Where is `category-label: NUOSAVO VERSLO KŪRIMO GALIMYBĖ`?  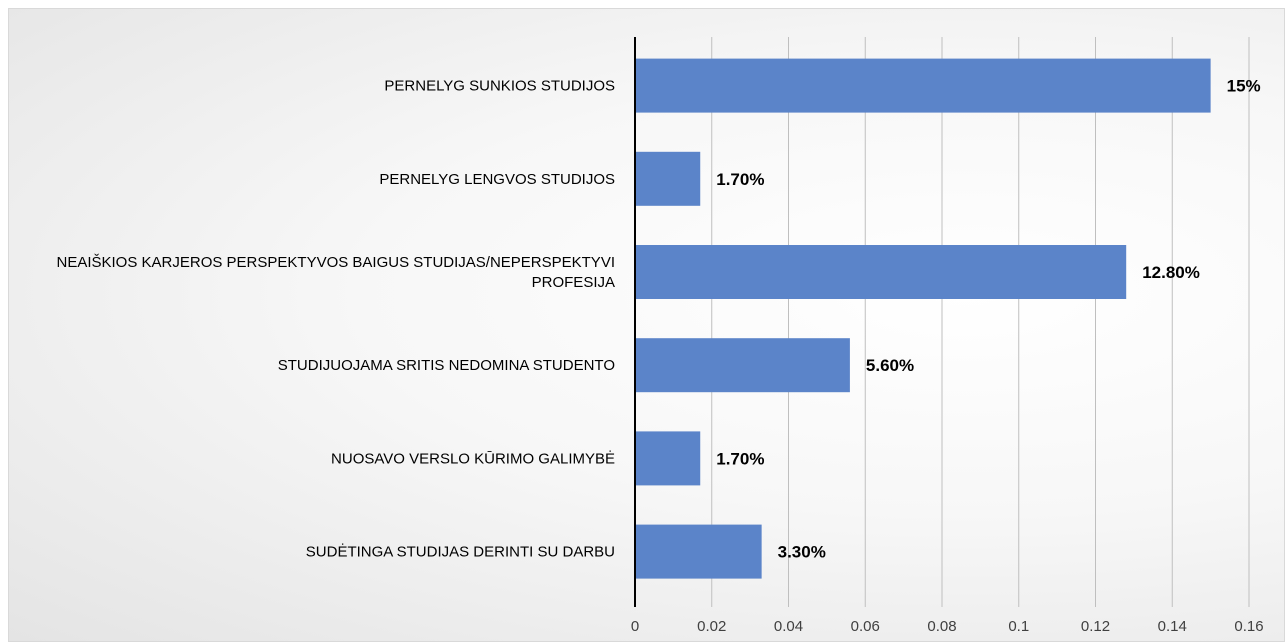 category-label: NUOSAVO VERSLO KŪRIMO GALIMYBĖ is located at coordinates (473, 458).